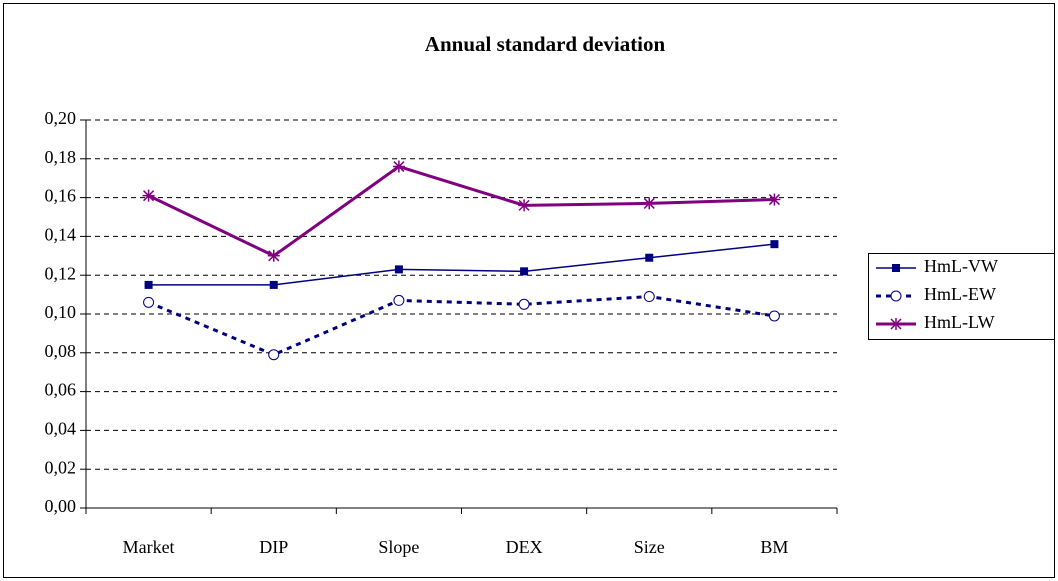  Describe the element at coordinates (61, 351) in the screenshot. I see `y-tick-label: 0,08` at that location.